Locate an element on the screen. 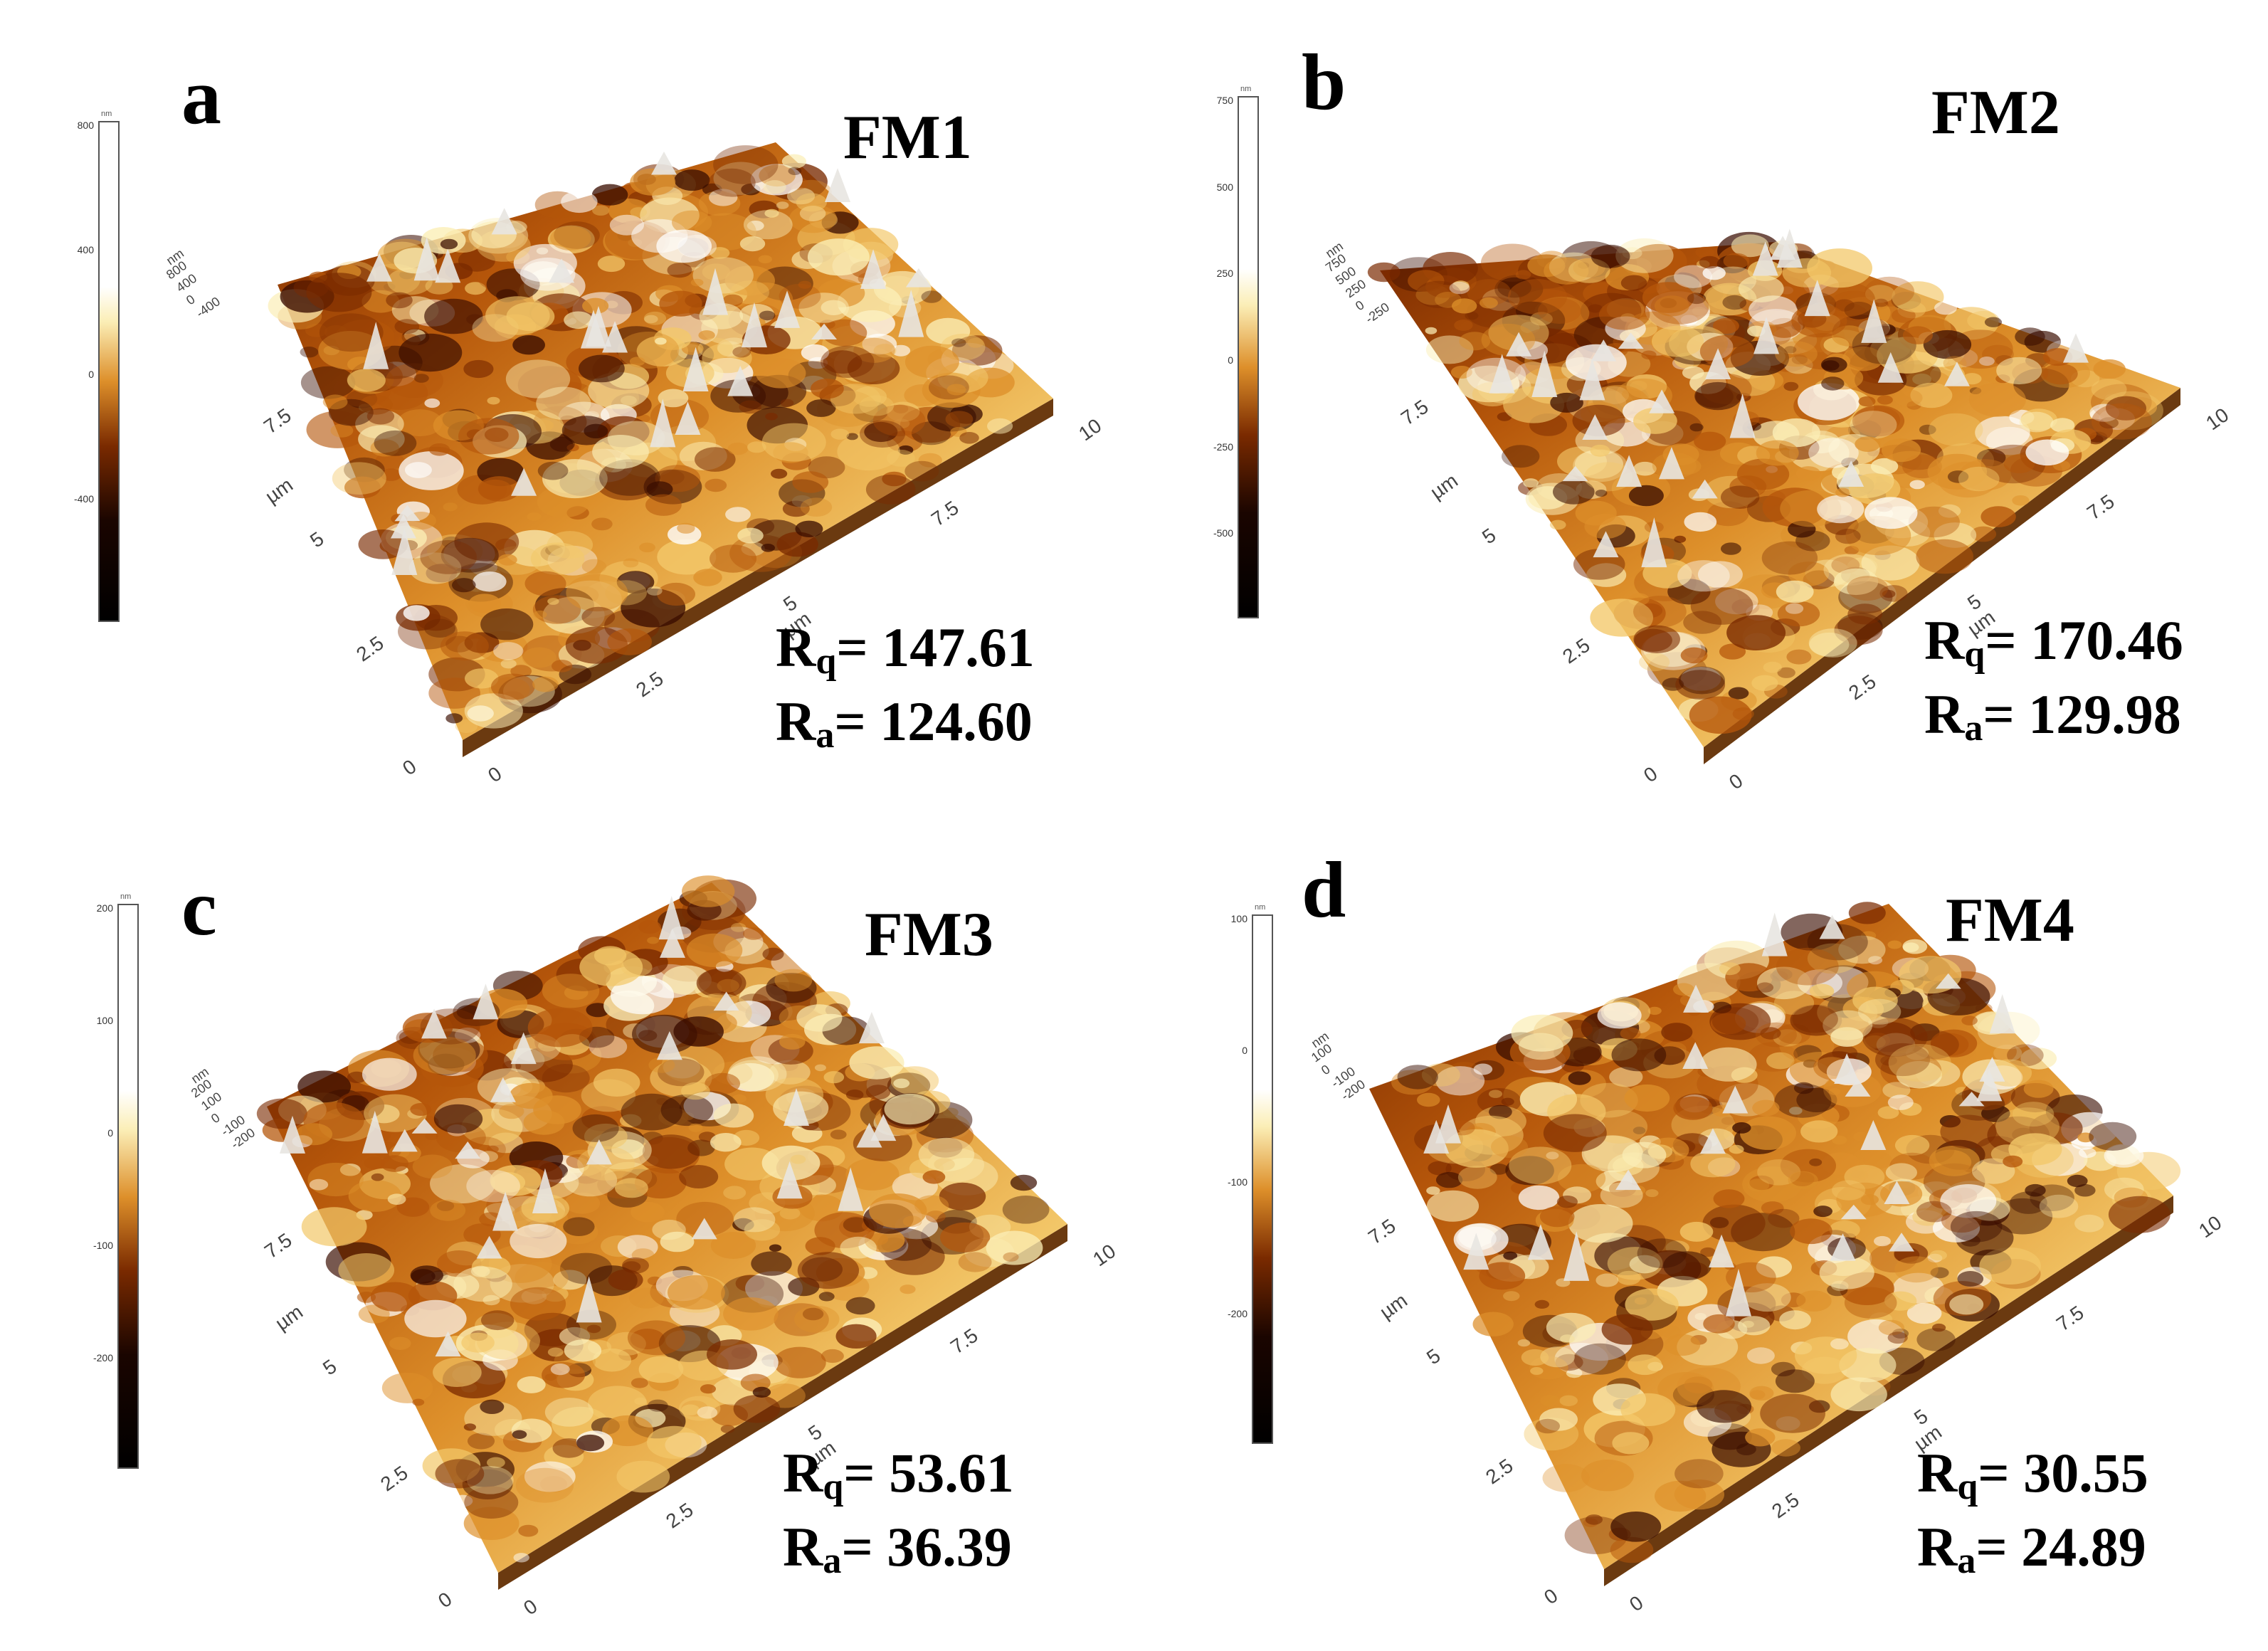 The height and width of the screenshot is (1651, 2268). roughness-values: Rq= 53.61 Ra= 36.39 is located at coordinates (898, 1512).